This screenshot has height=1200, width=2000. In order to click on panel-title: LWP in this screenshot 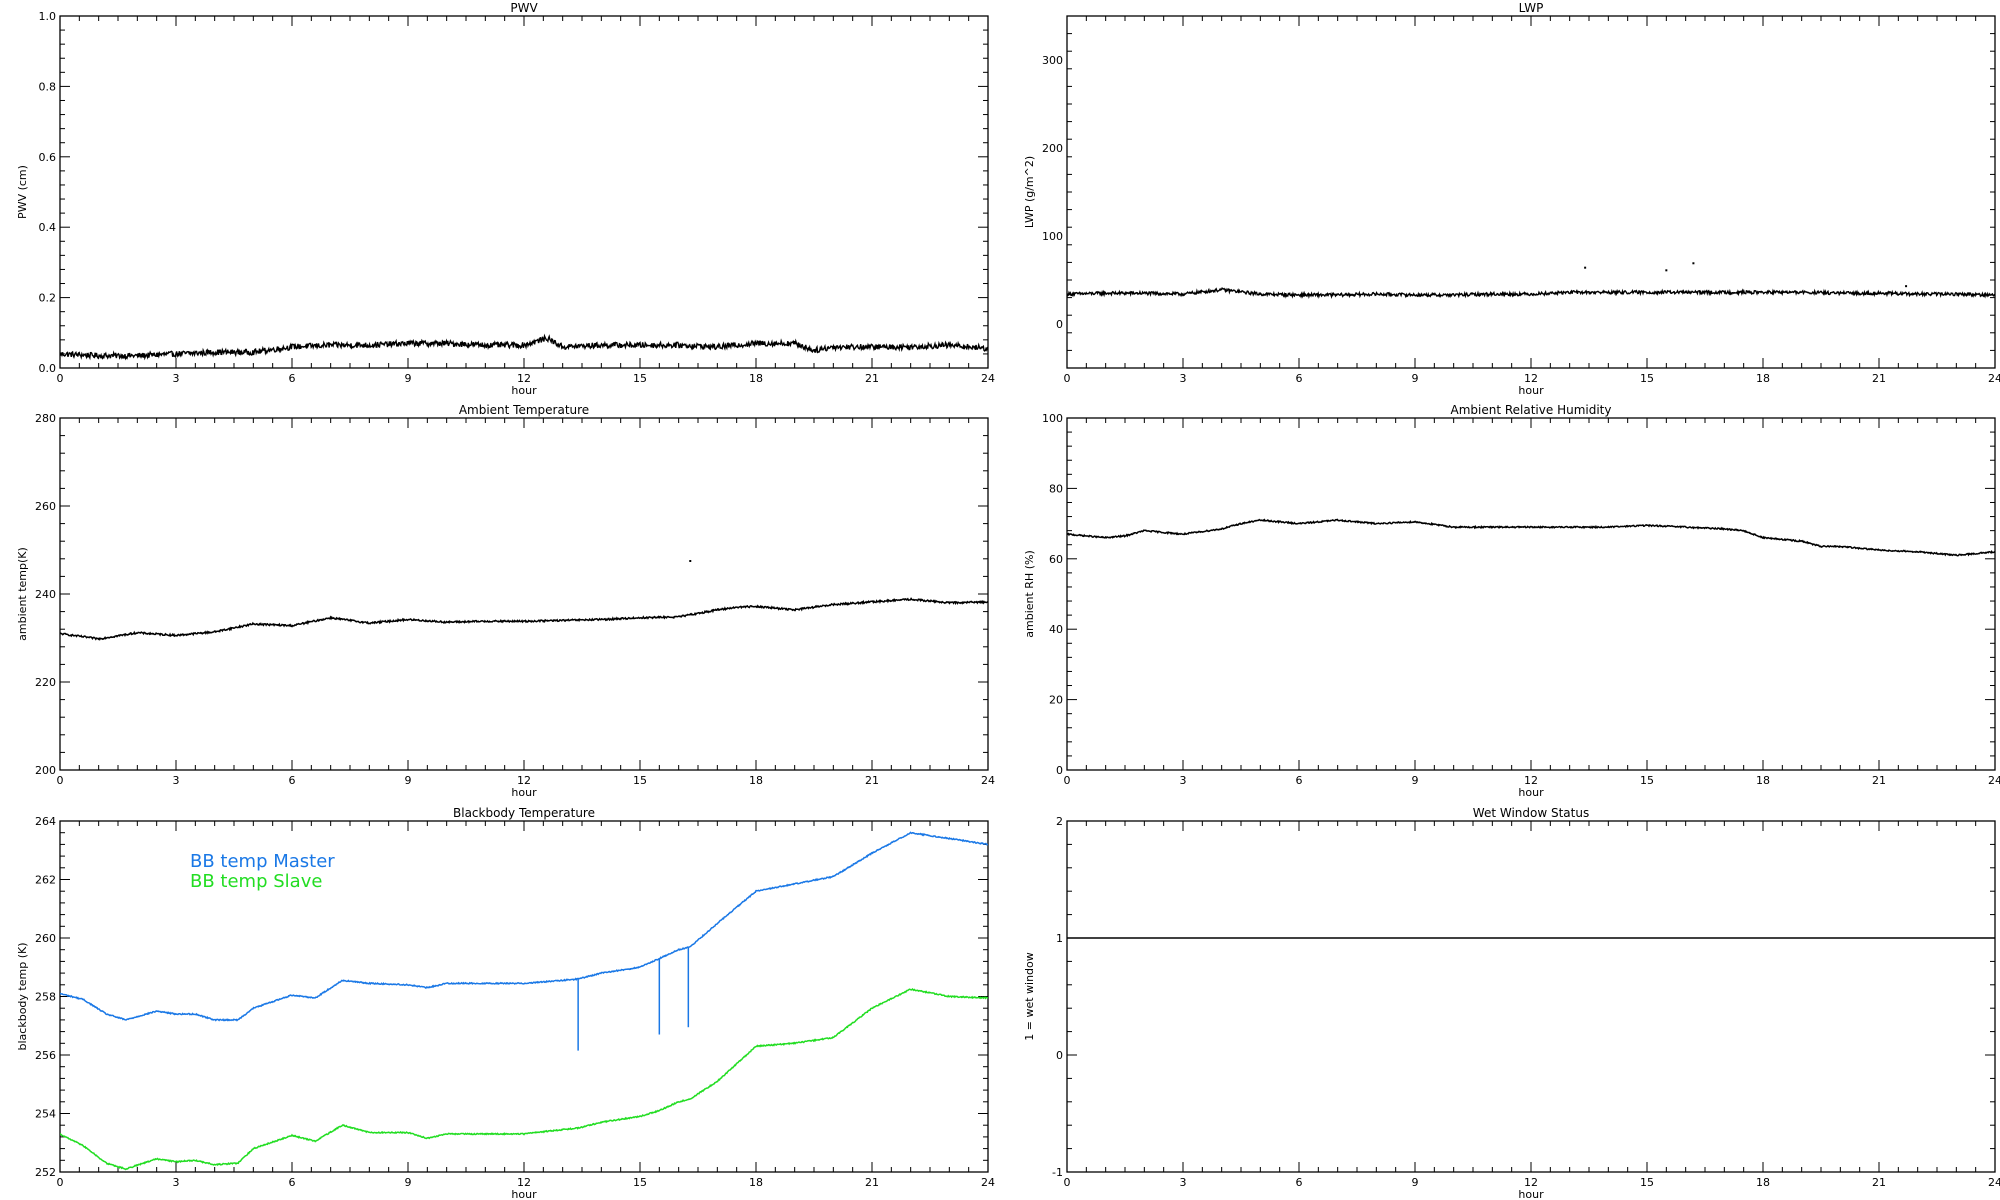, I will do `click(1531, 8)`.